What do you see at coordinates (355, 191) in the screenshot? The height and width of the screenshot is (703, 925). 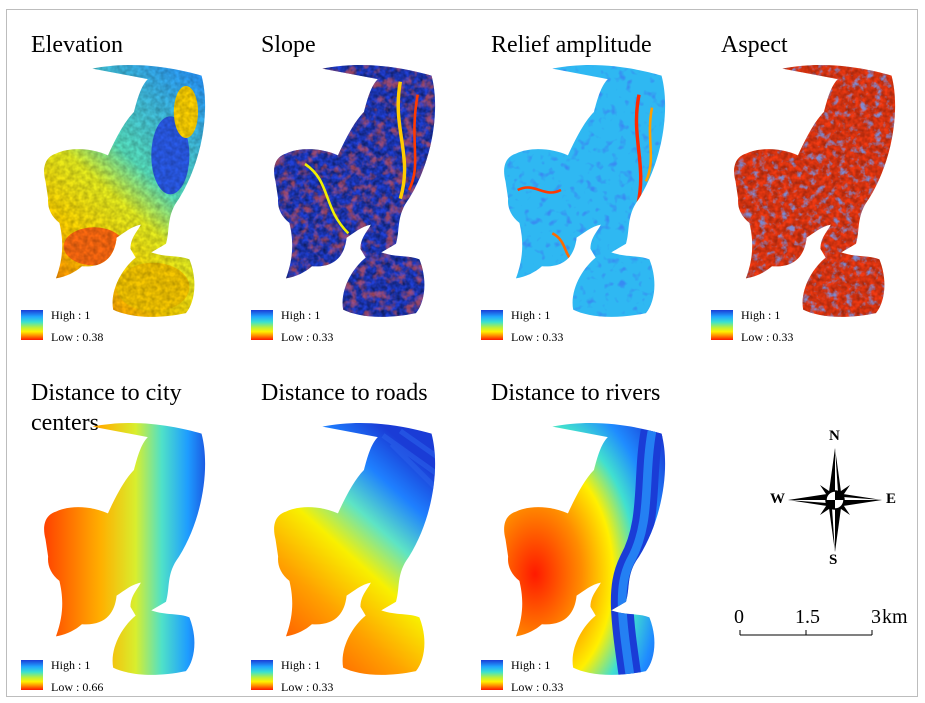 I see `slope-map` at bounding box center [355, 191].